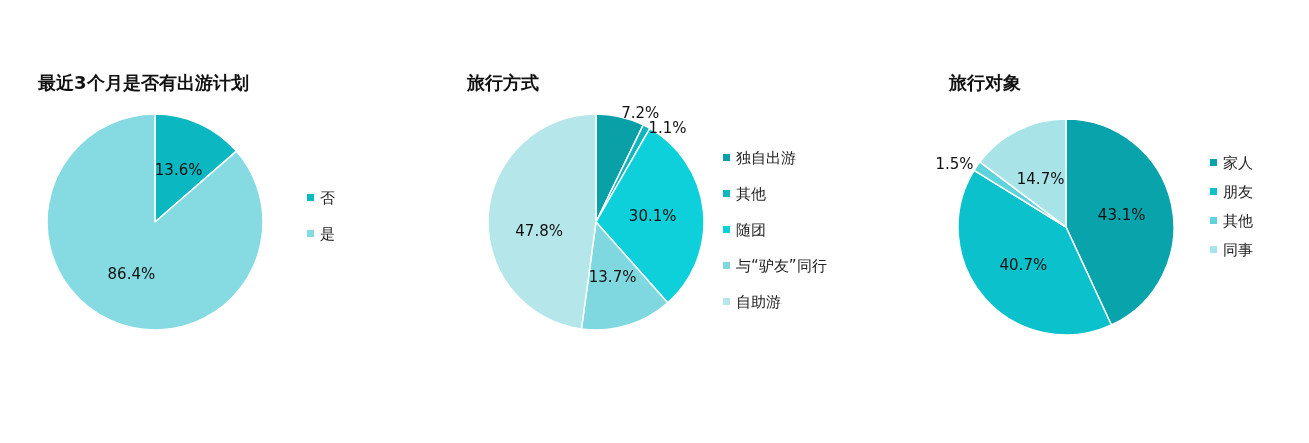 This screenshot has width=1309, height=443. I want to click on data-label: 86.4%, so click(131, 273).